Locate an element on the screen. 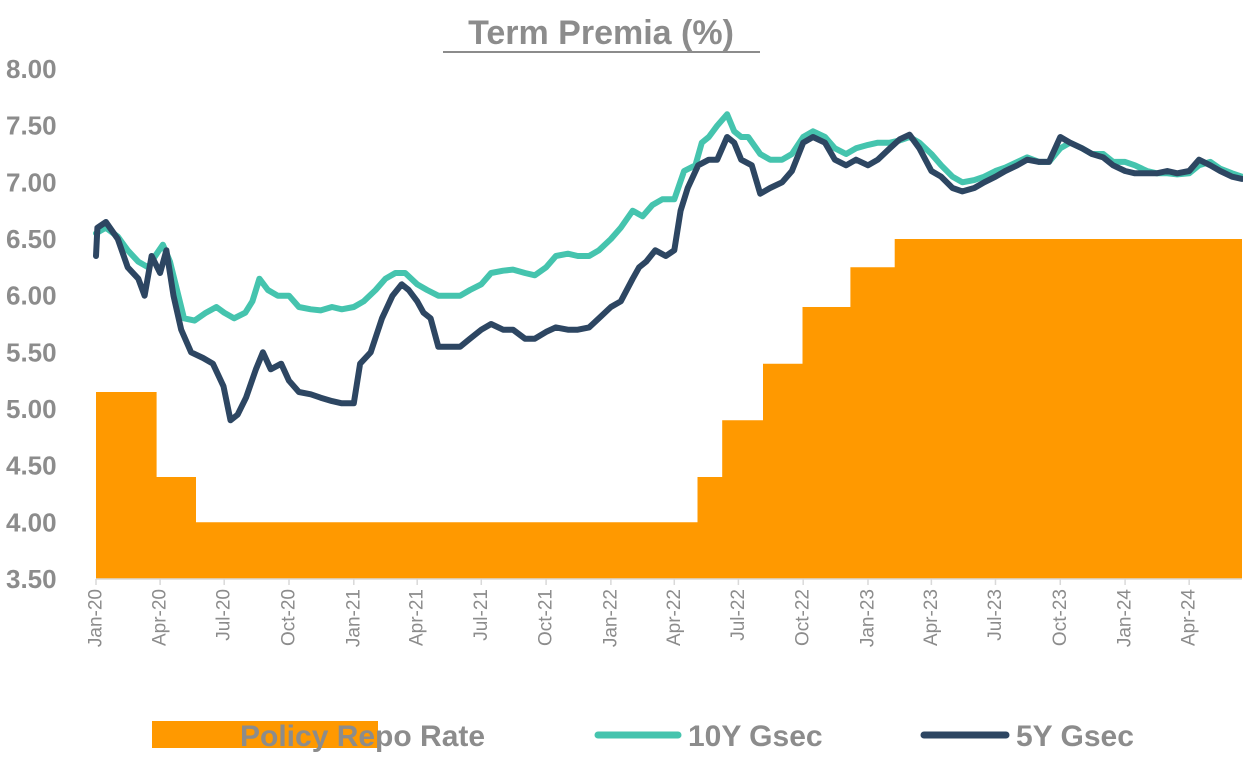 Image resolution: width=1243 pixels, height=757 pixels. legend-label-5y-gsec: 5Y Gsec is located at coordinates (1075, 736).